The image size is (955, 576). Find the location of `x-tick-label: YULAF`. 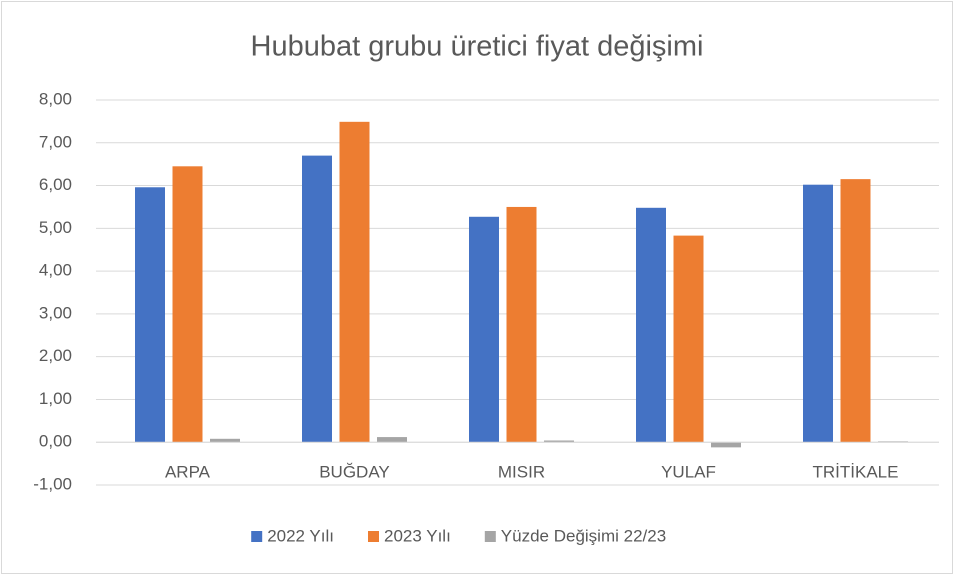

x-tick-label: YULAF is located at coordinates (688, 472).